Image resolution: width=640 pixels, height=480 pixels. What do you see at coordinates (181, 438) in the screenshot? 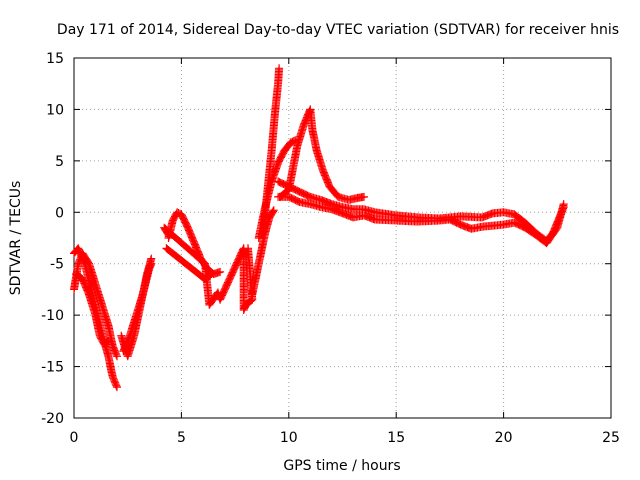
I see `x-tick-label: 5` at bounding box center [181, 438].